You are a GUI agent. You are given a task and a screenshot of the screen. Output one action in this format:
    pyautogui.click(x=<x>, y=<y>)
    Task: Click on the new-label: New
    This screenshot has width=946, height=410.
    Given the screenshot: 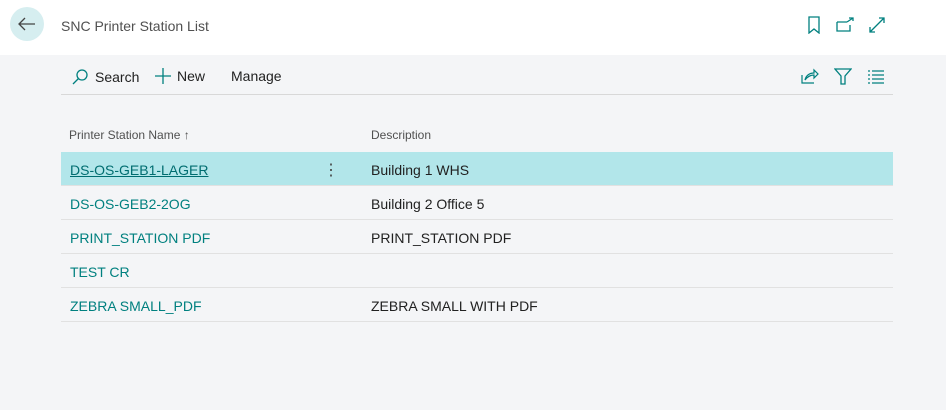 What is the action you would take?
    pyautogui.click(x=191, y=76)
    